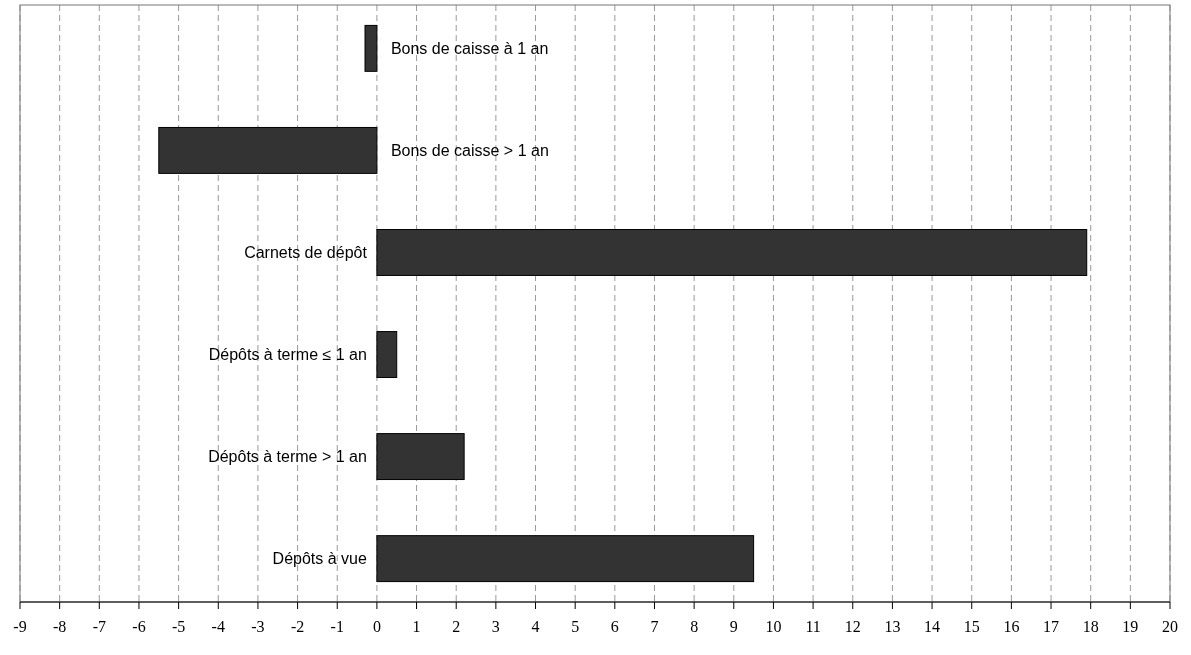  Describe the element at coordinates (971, 626) in the screenshot. I see `x-tick-label: 15` at that location.